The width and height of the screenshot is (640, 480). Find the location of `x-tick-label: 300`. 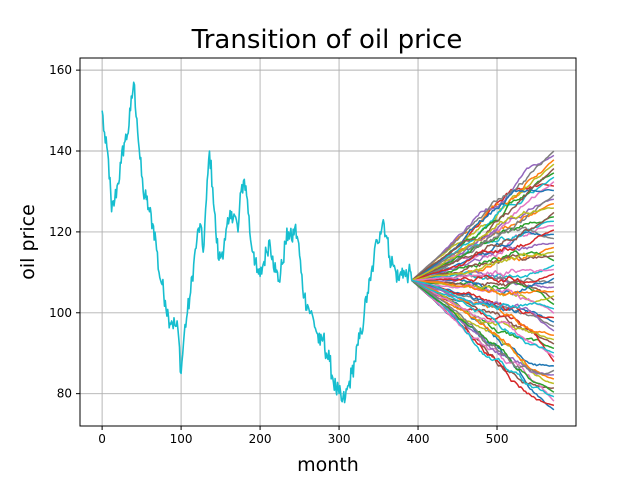

x-tick-label: 300 is located at coordinates (339, 439).